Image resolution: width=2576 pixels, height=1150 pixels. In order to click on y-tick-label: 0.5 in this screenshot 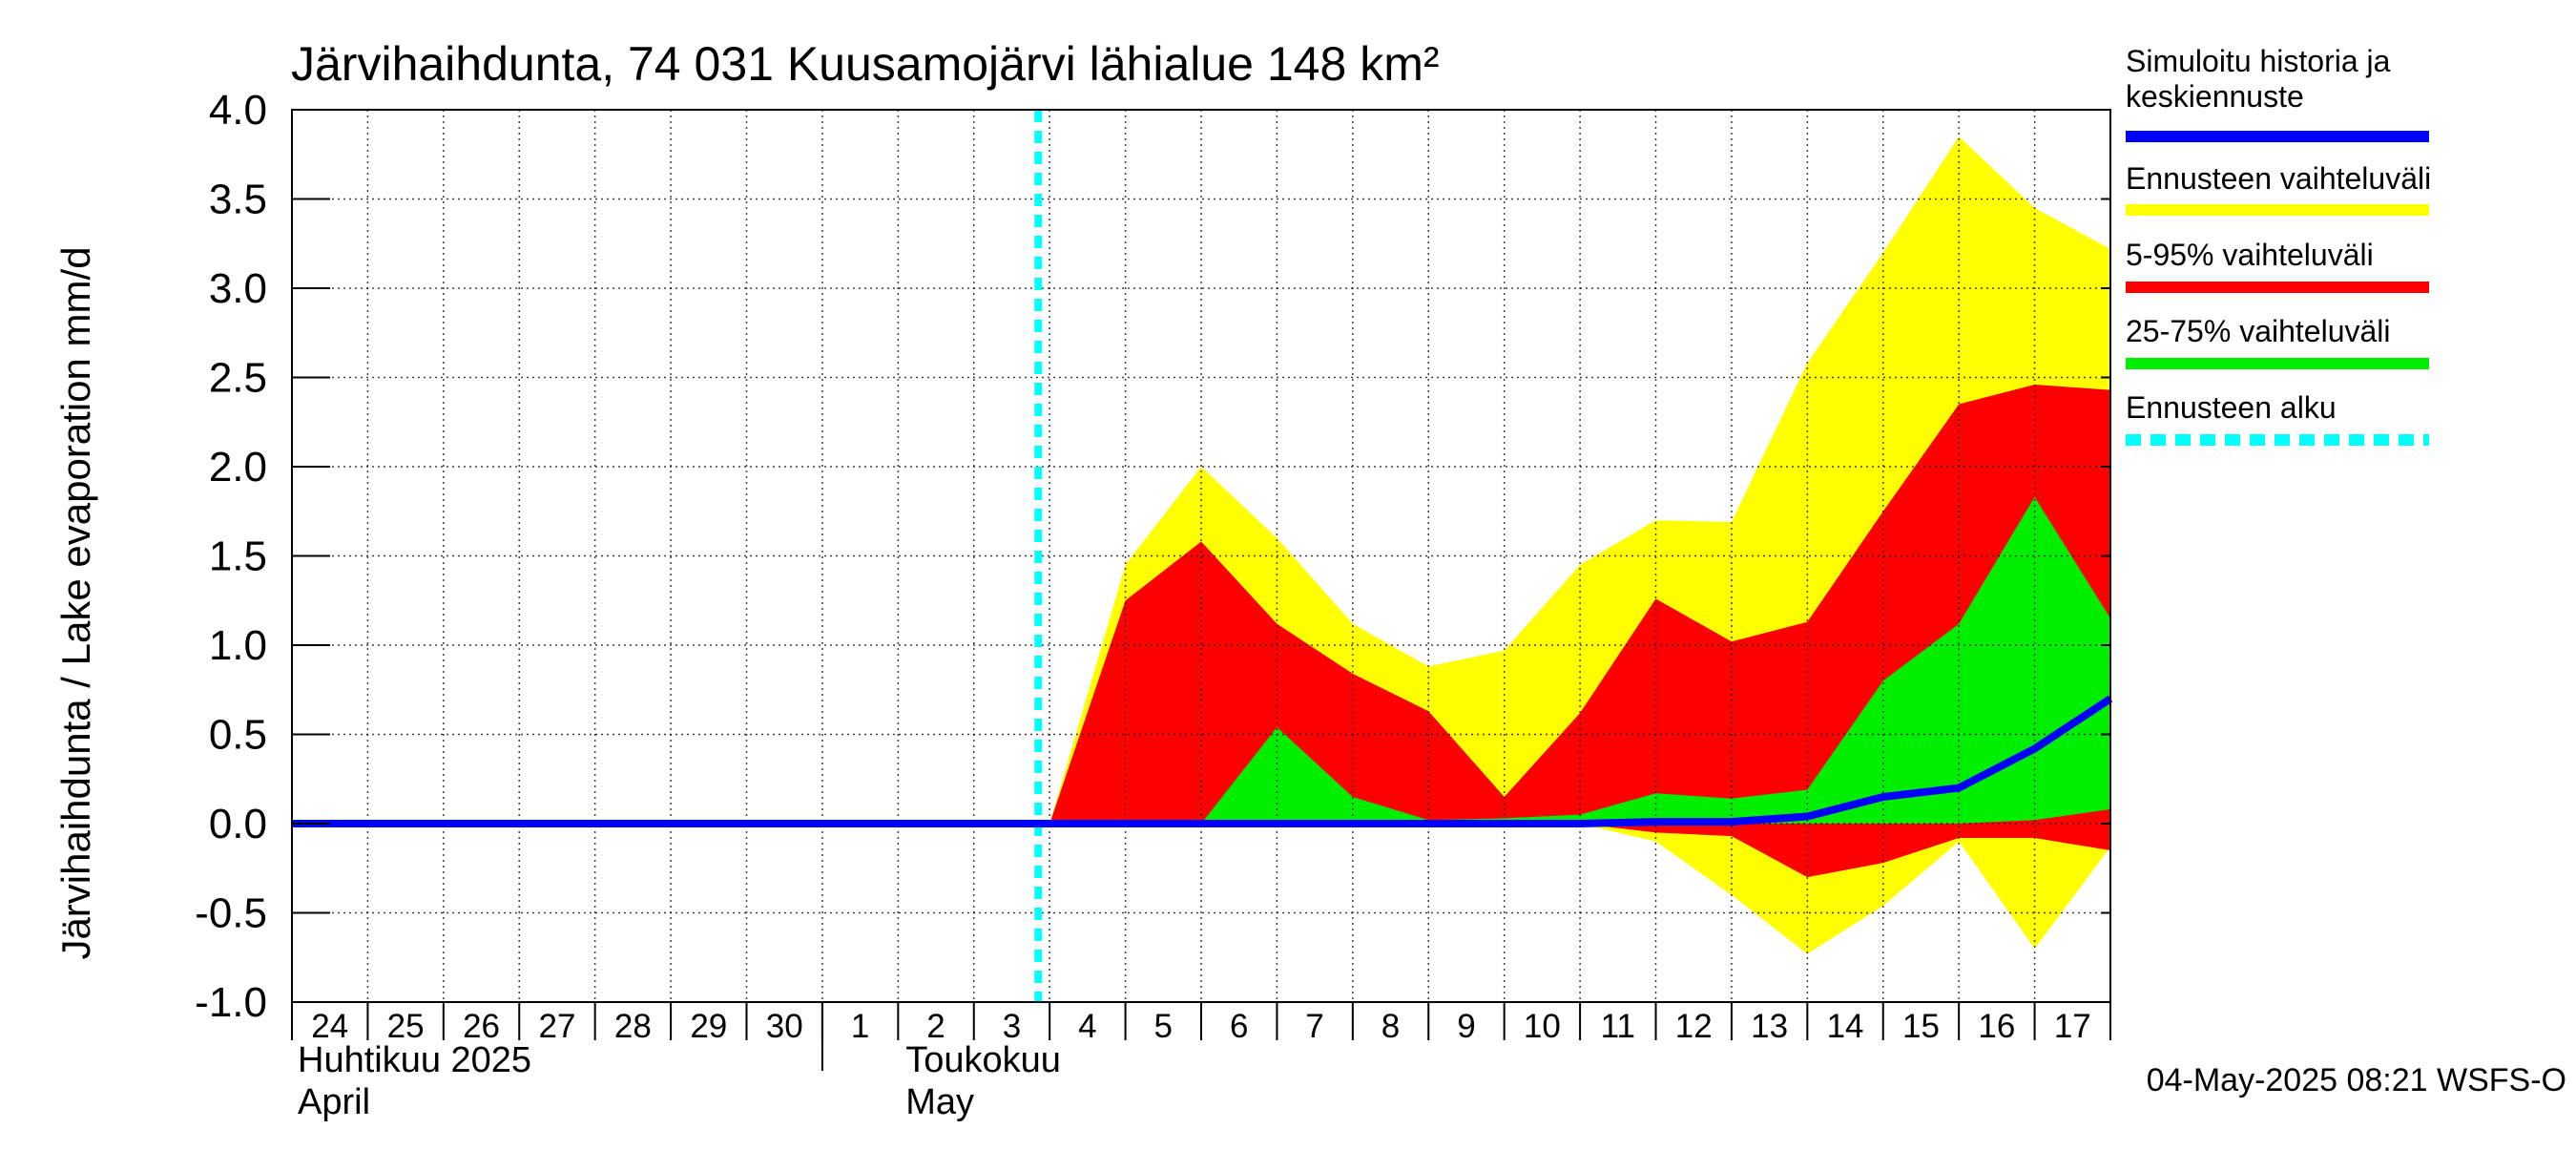, I will do `click(238, 735)`.